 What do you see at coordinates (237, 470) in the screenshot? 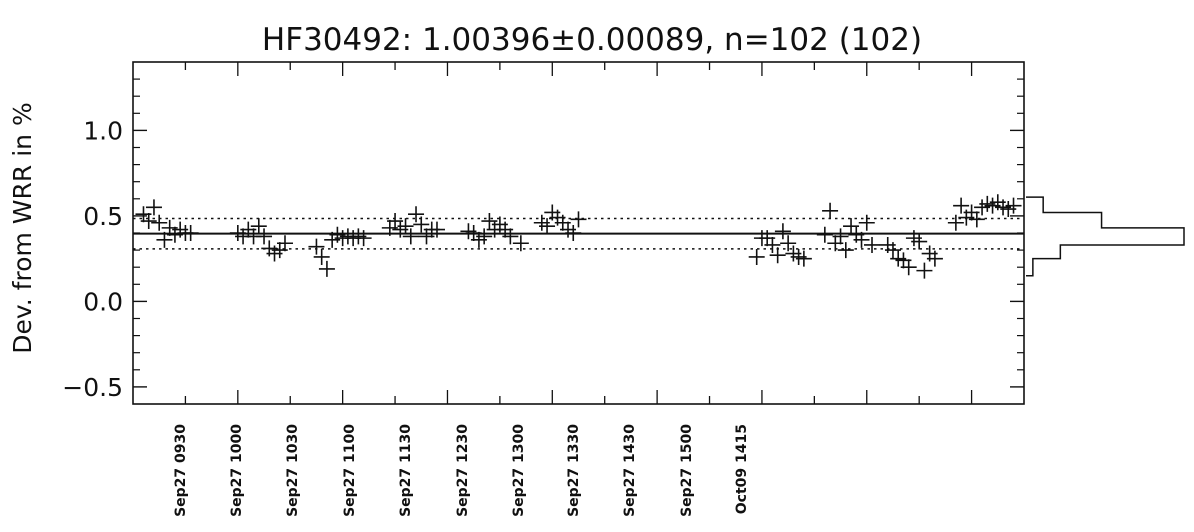
I see `x-tick-label: Sep27 1000` at bounding box center [237, 470].